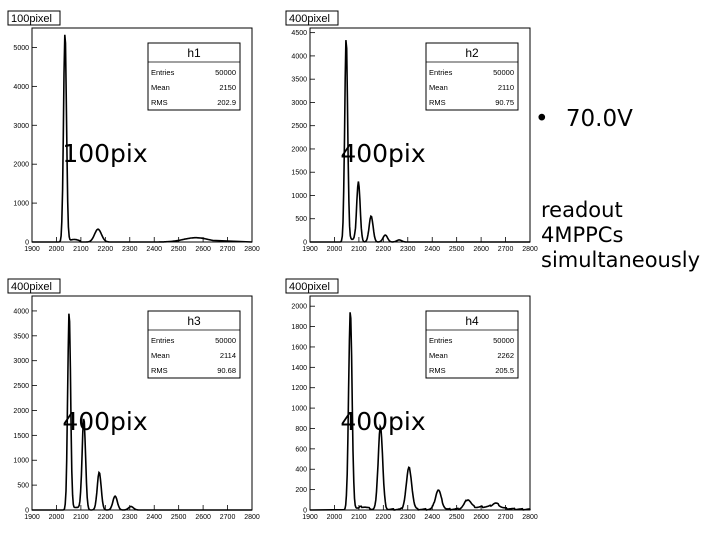 The width and height of the screenshot is (720, 540). Describe the element at coordinates (582, 210) in the screenshot. I see `note-line-1: readout` at that location.